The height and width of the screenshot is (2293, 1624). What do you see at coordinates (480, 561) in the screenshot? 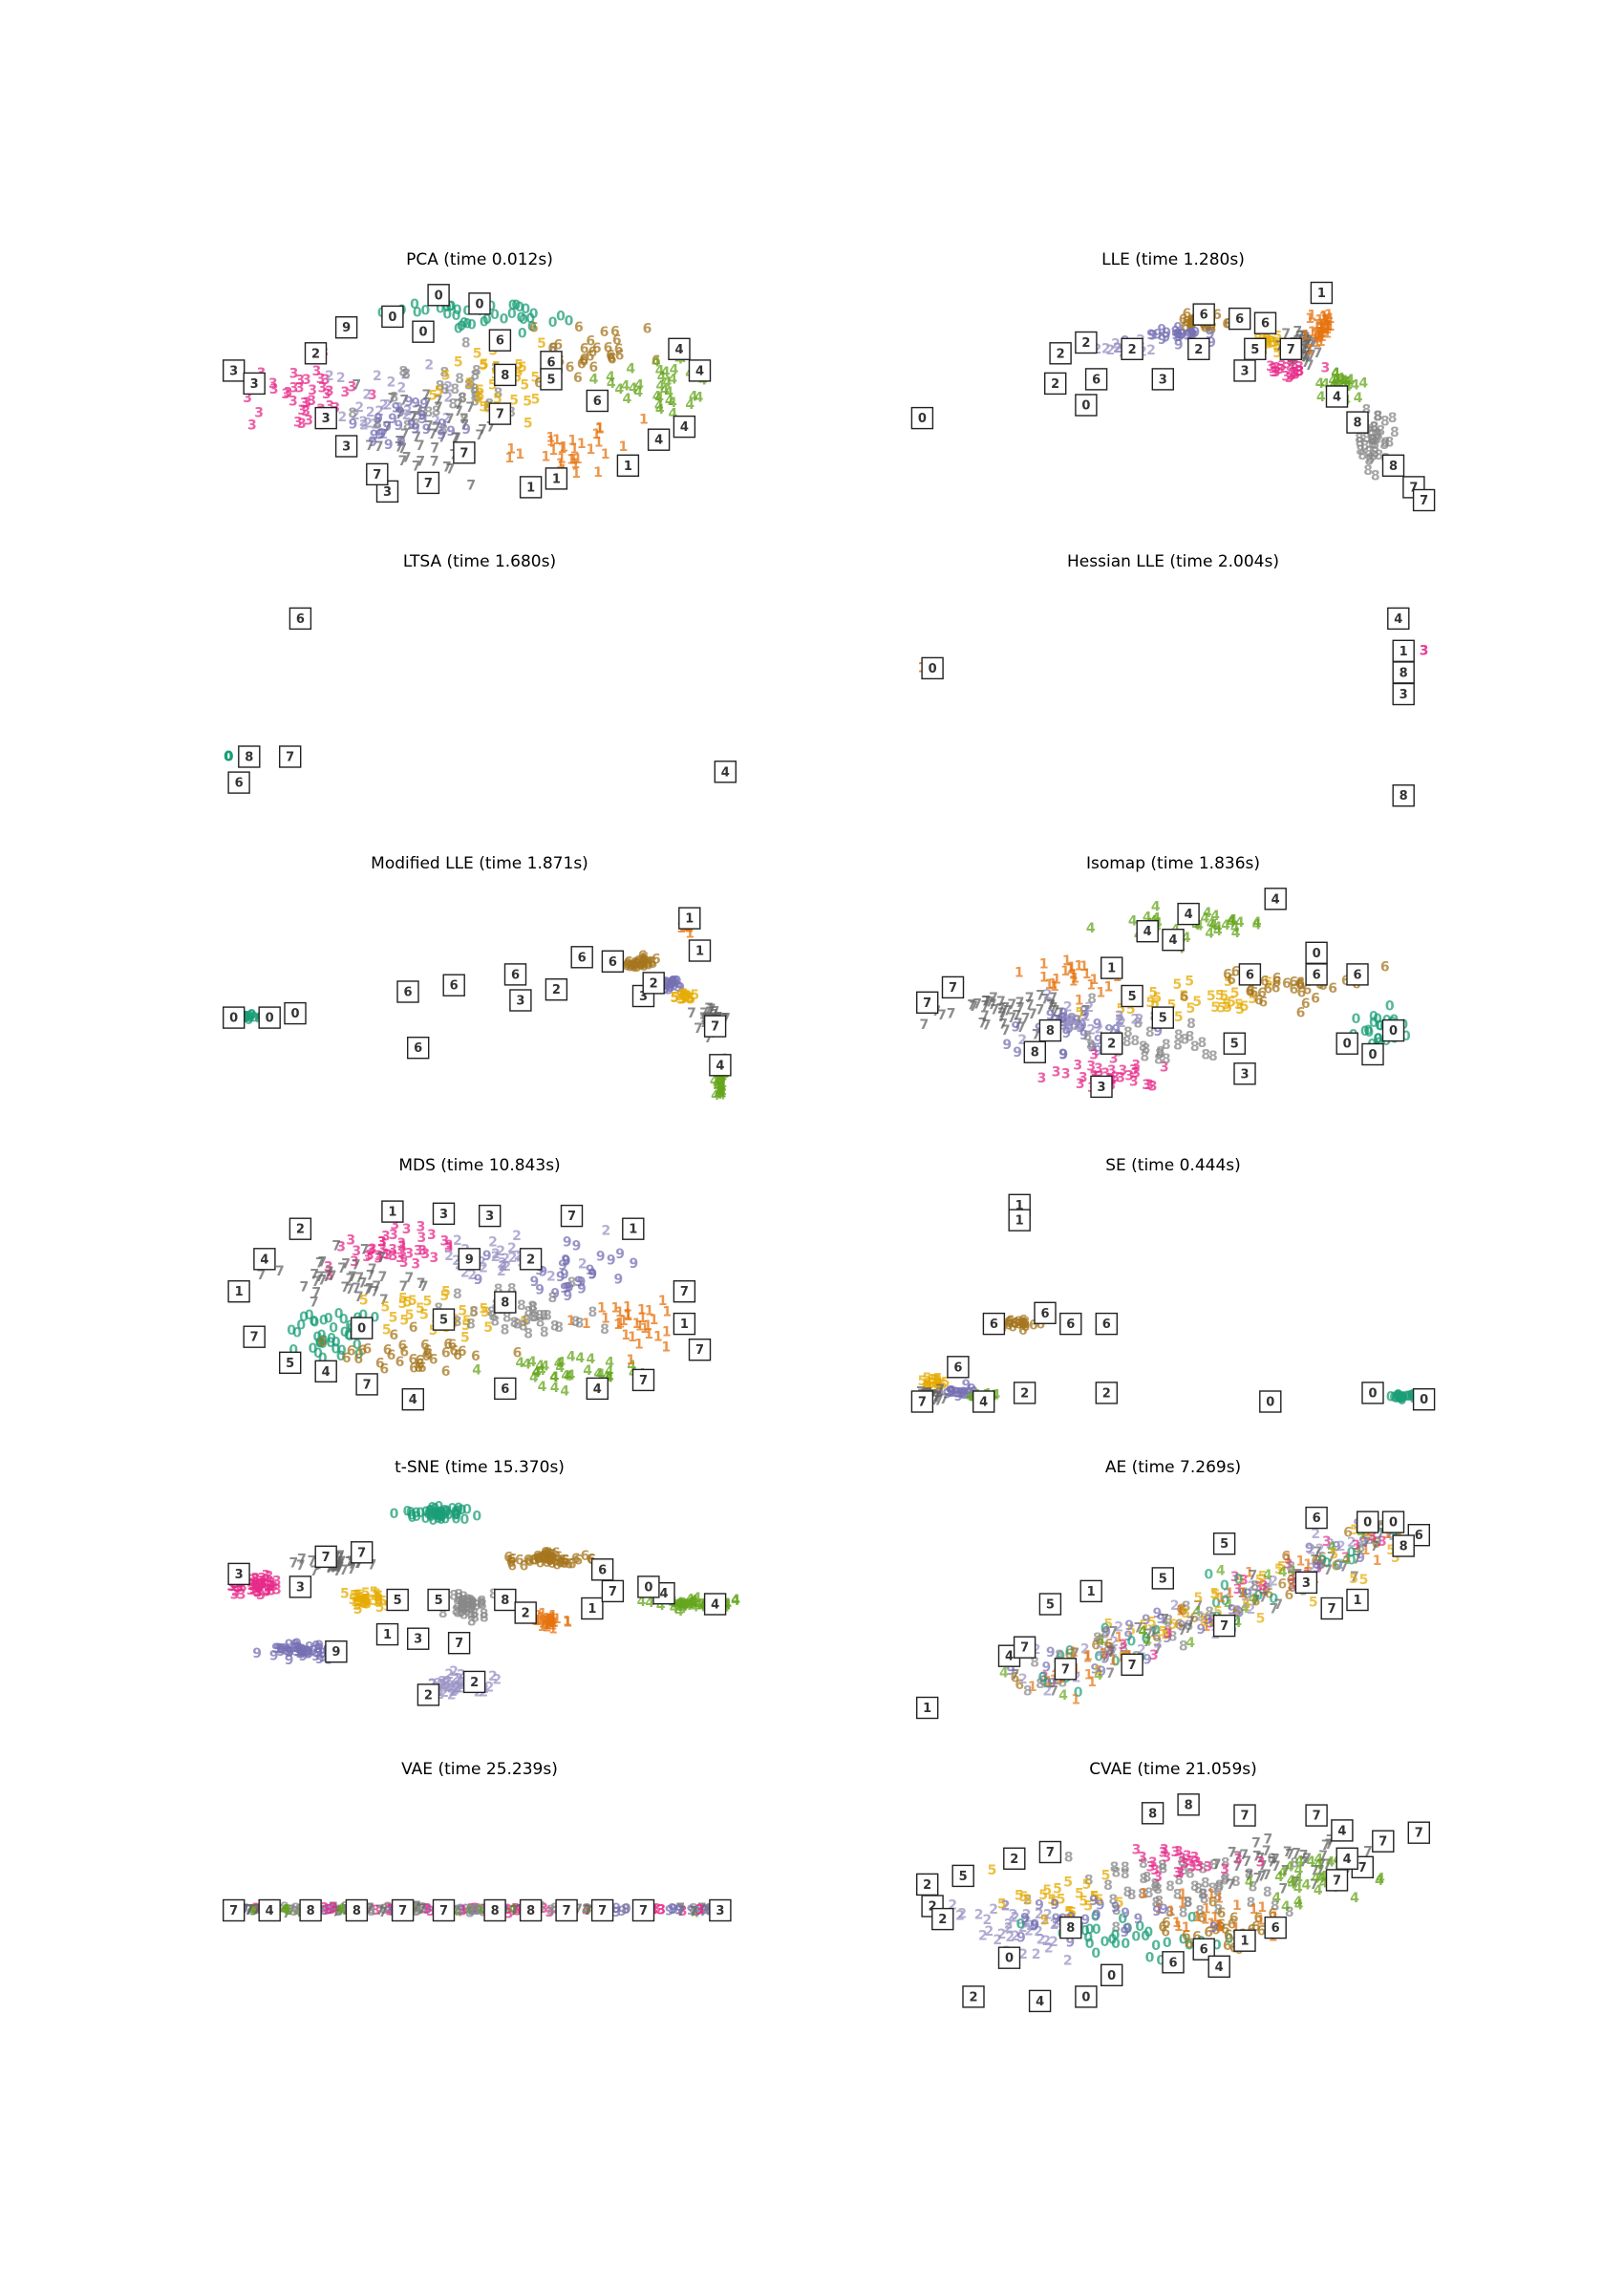
I see `panel-title: LTSA (time 1.680s)` at bounding box center [480, 561].